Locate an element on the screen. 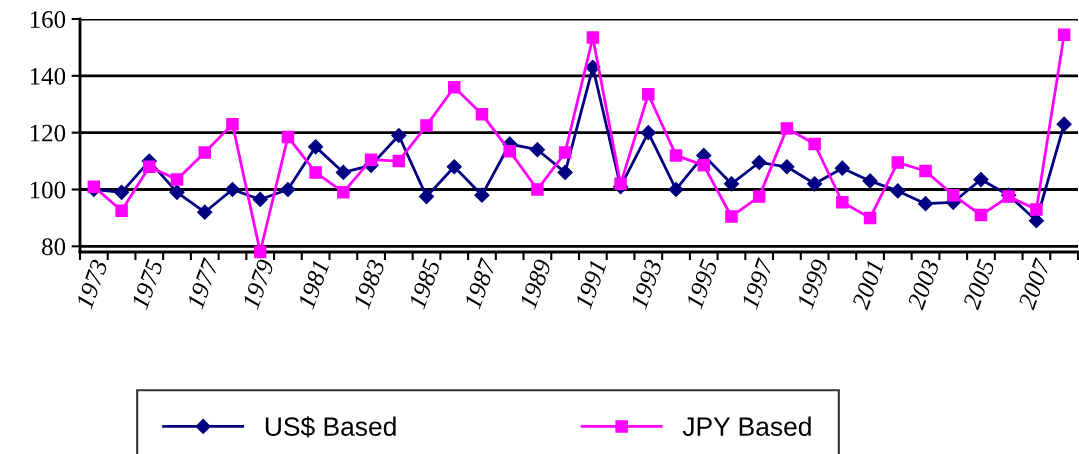  y-tick-label: 80 is located at coordinates (54, 247).